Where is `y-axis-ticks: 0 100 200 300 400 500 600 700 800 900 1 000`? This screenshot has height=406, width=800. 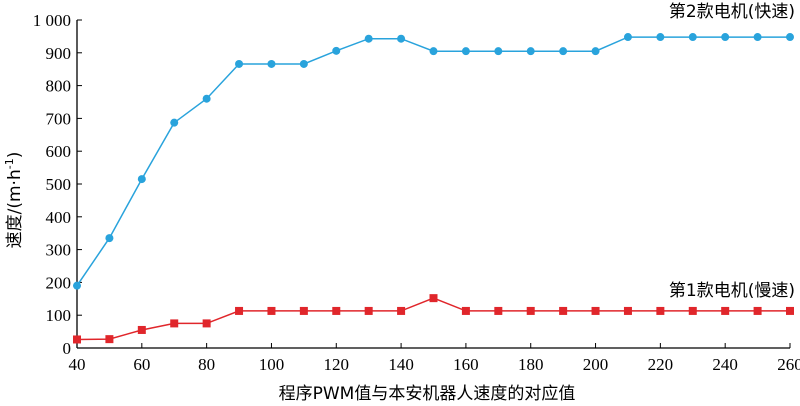
y-axis-ticks: 0 100 200 300 400 500 600 700 800 900 1 000 is located at coordinates (57, 184).